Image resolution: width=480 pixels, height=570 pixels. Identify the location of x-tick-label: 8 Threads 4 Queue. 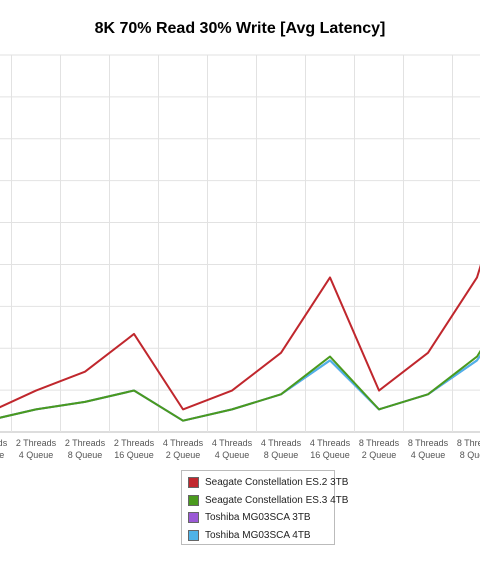
(428, 449).